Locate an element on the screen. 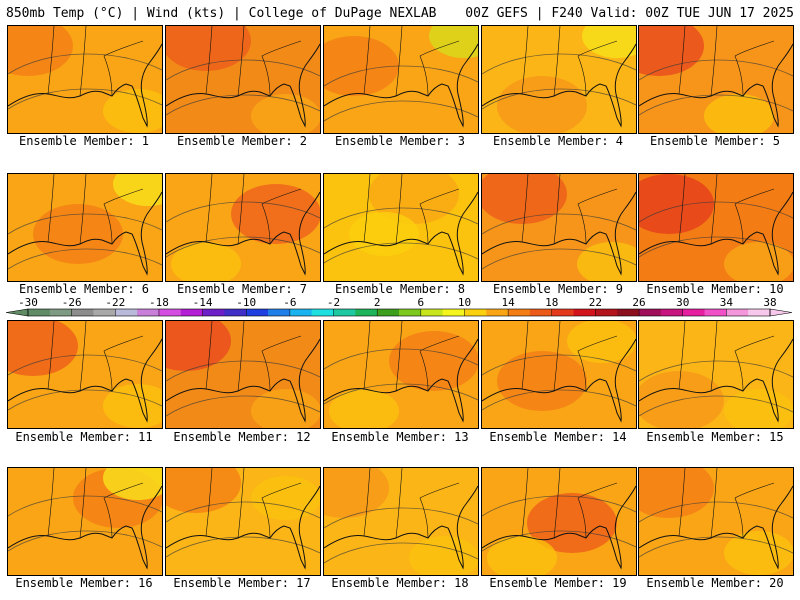  colorbar-tick-label: 10 is located at coordinates (464, 303).